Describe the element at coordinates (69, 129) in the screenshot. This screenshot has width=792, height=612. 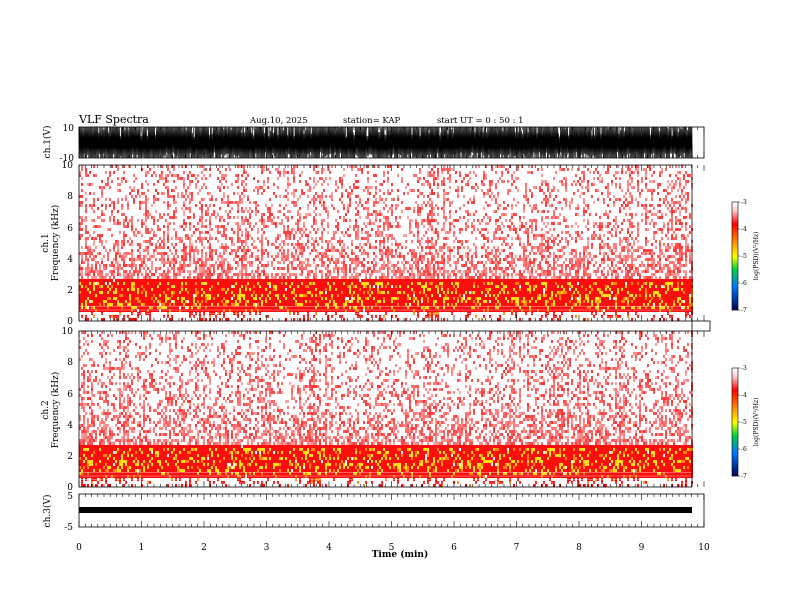
I see `ch1-ytick-top: 10` at that location.